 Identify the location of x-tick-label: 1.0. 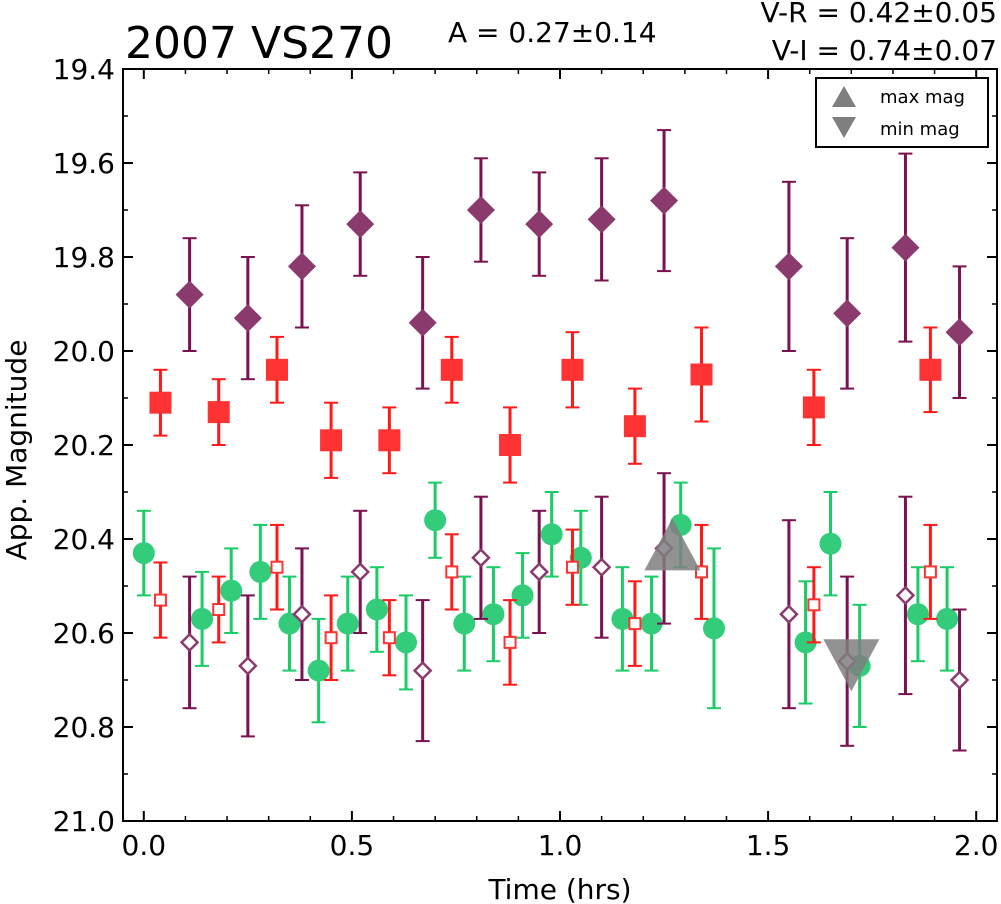
(560, 845).